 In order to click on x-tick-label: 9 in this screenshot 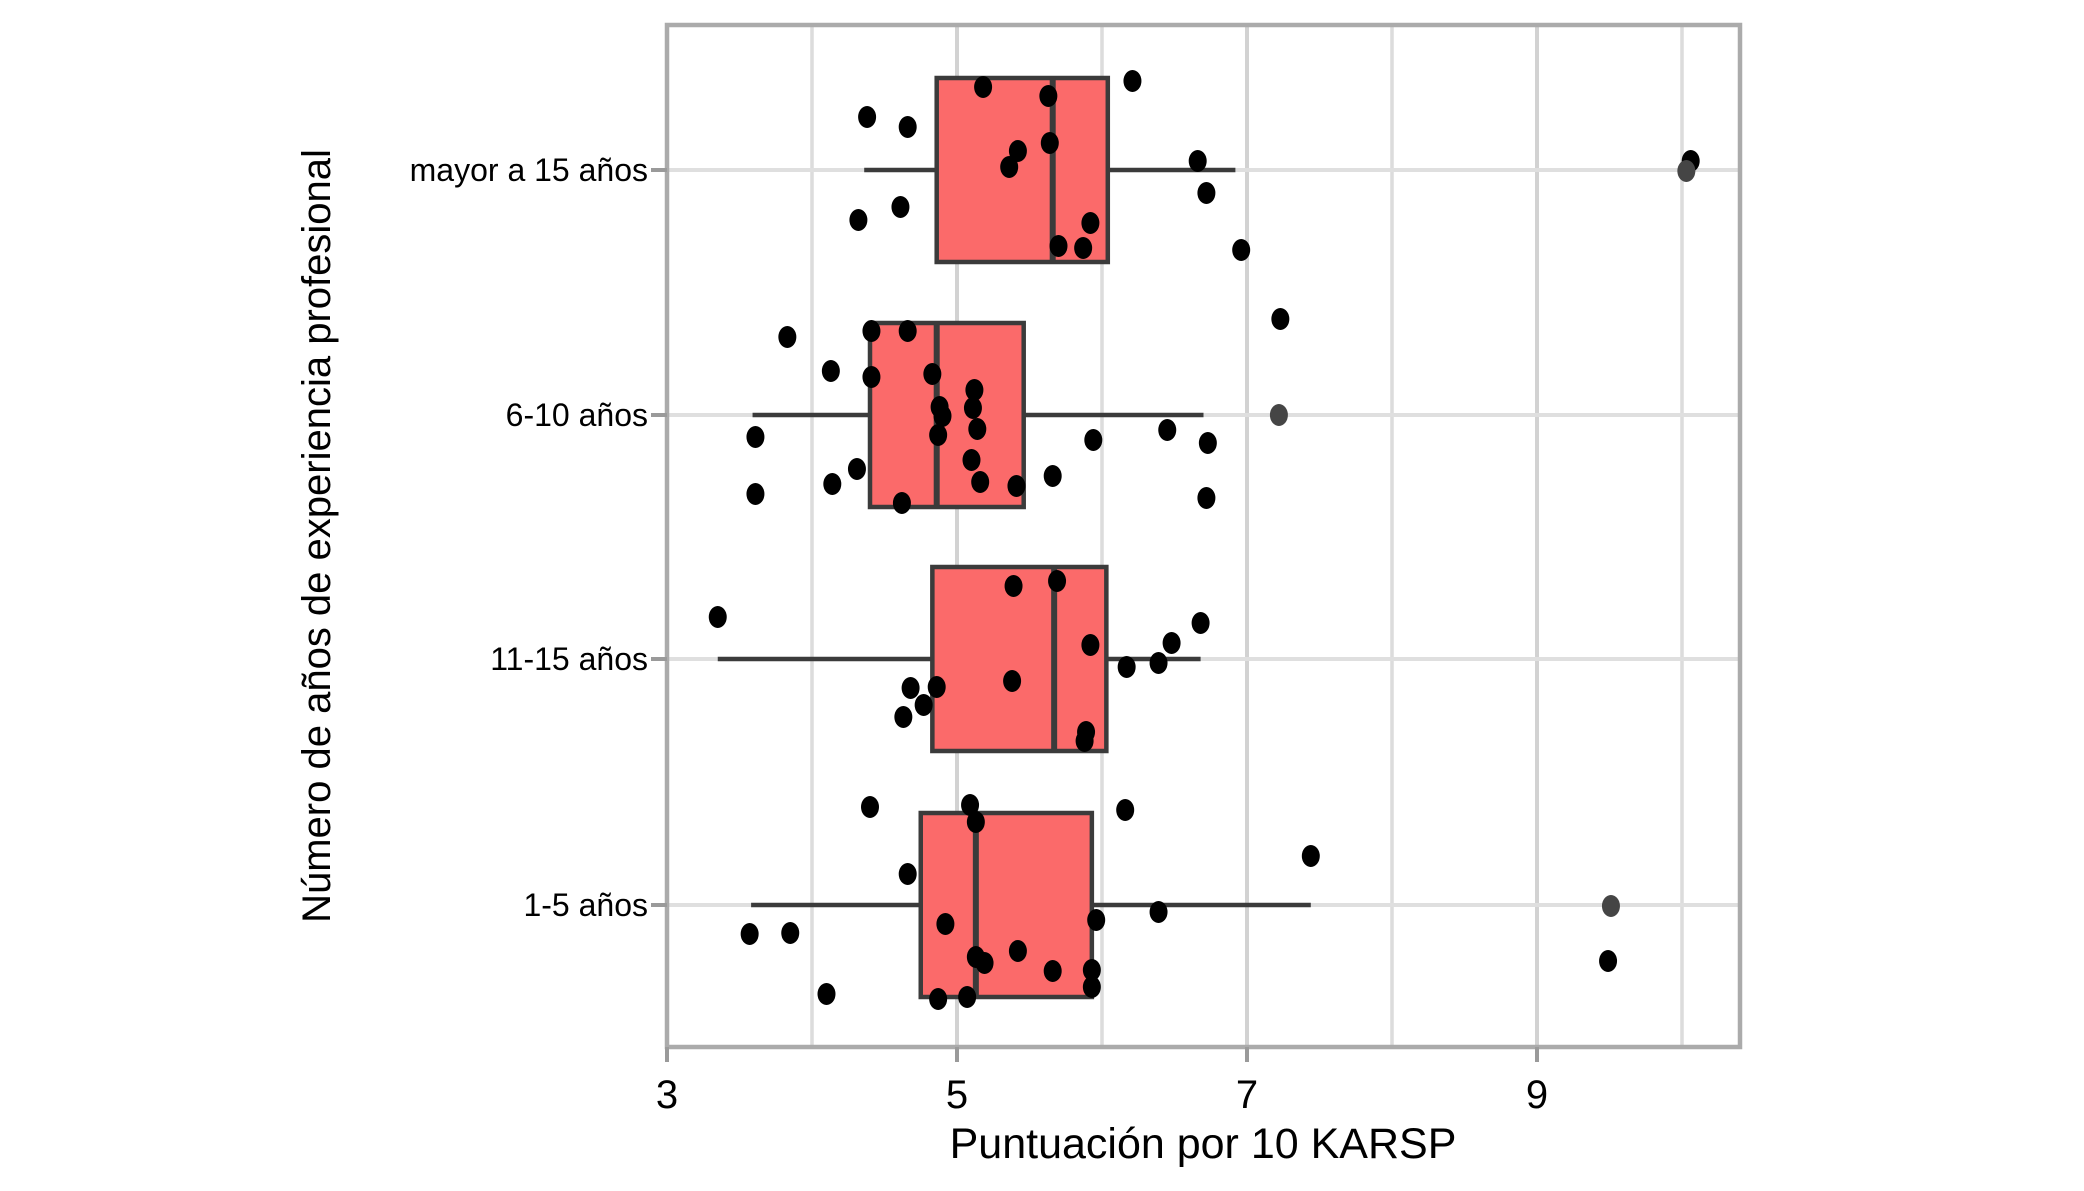, I will do `click(1537, 1095)`.